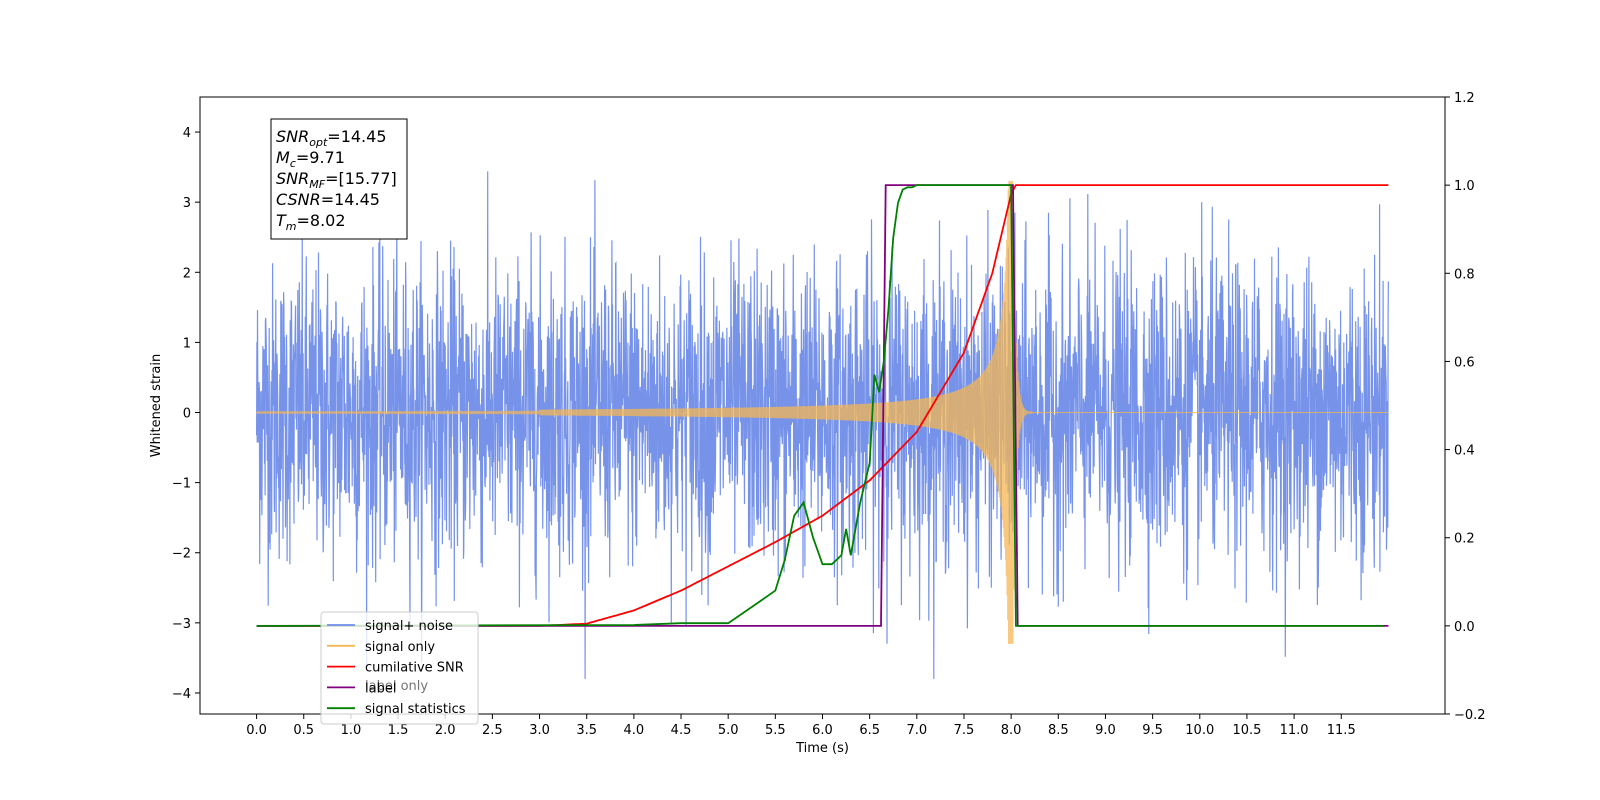 The width and height of the screenshot is (1600, 800). Describe the element at coordinates (822, 748) in the screenshot. I see `x-axis-label: Time (s)` at that location.